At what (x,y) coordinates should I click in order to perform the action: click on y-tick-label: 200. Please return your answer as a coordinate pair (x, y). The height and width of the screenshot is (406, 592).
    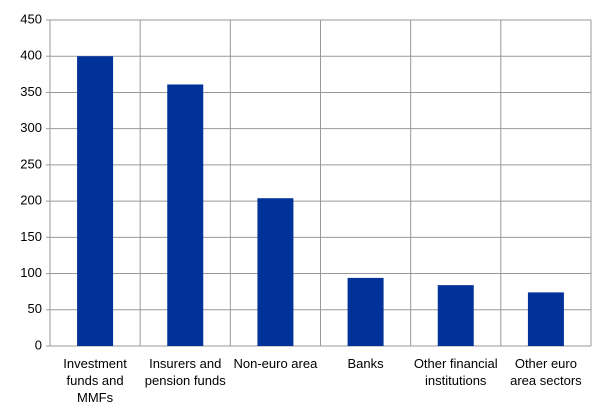
    Looking at the image, I should click on (31, 200).